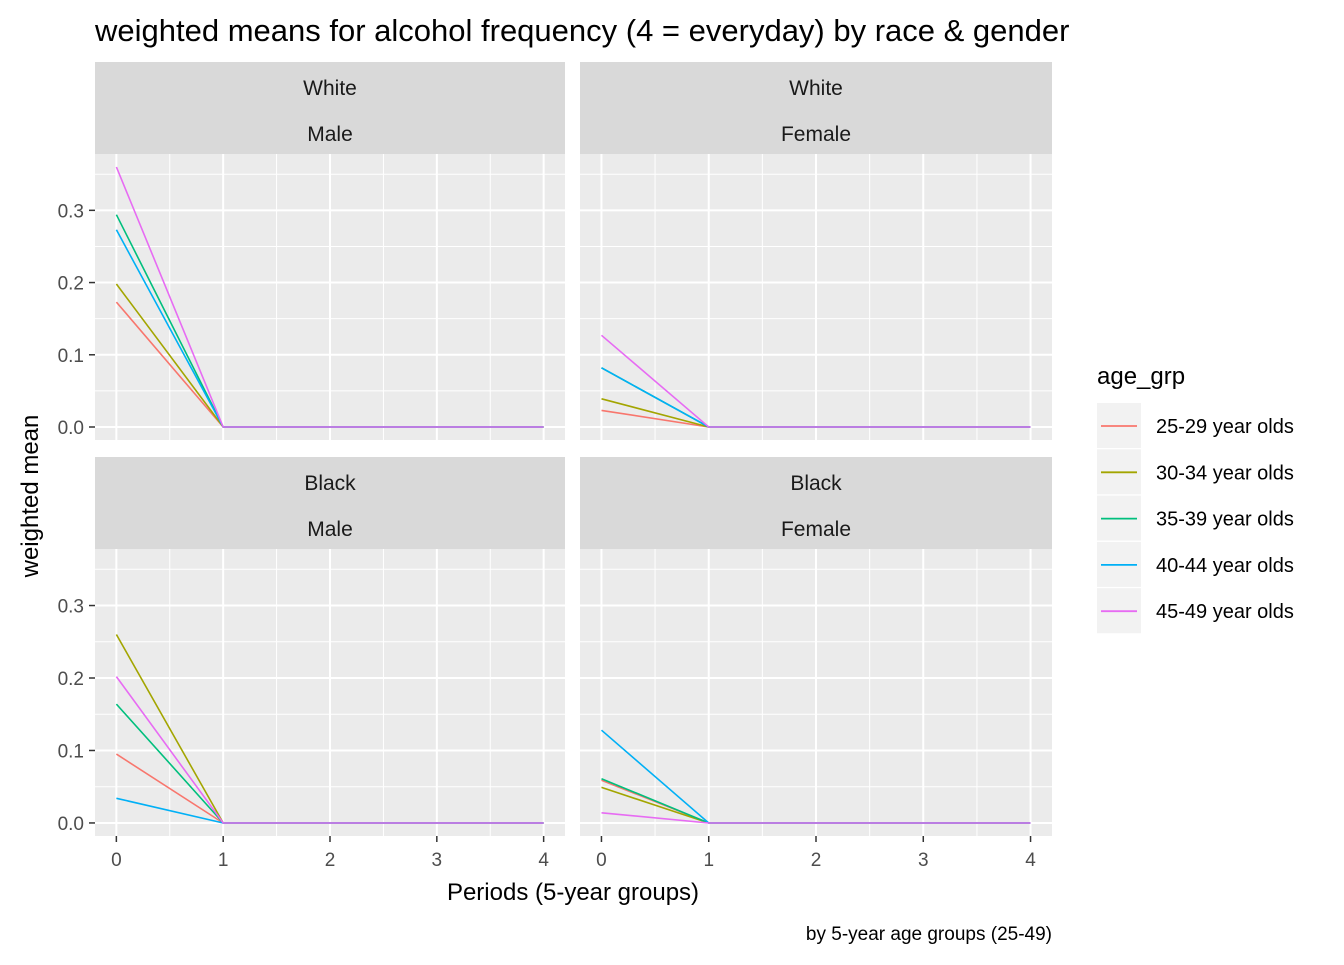  What do you see at coordinates (573, 892) in the screenshot?
I see `x-axis-label: Periods (5-year groups)` at bounding box center [573, 892].